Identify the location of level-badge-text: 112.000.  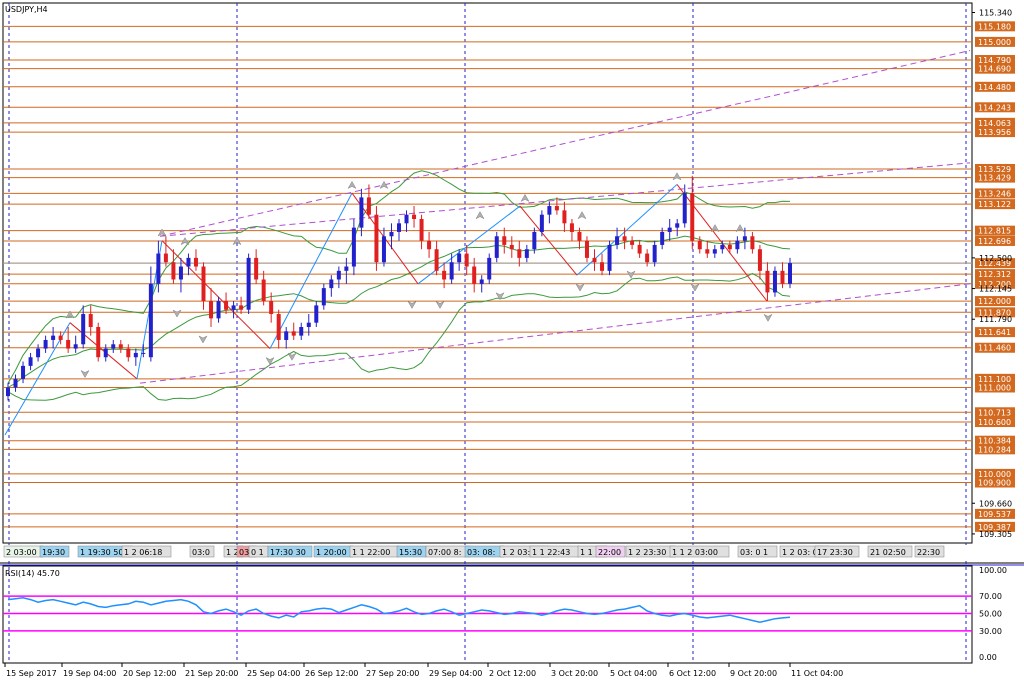
(994, 301).